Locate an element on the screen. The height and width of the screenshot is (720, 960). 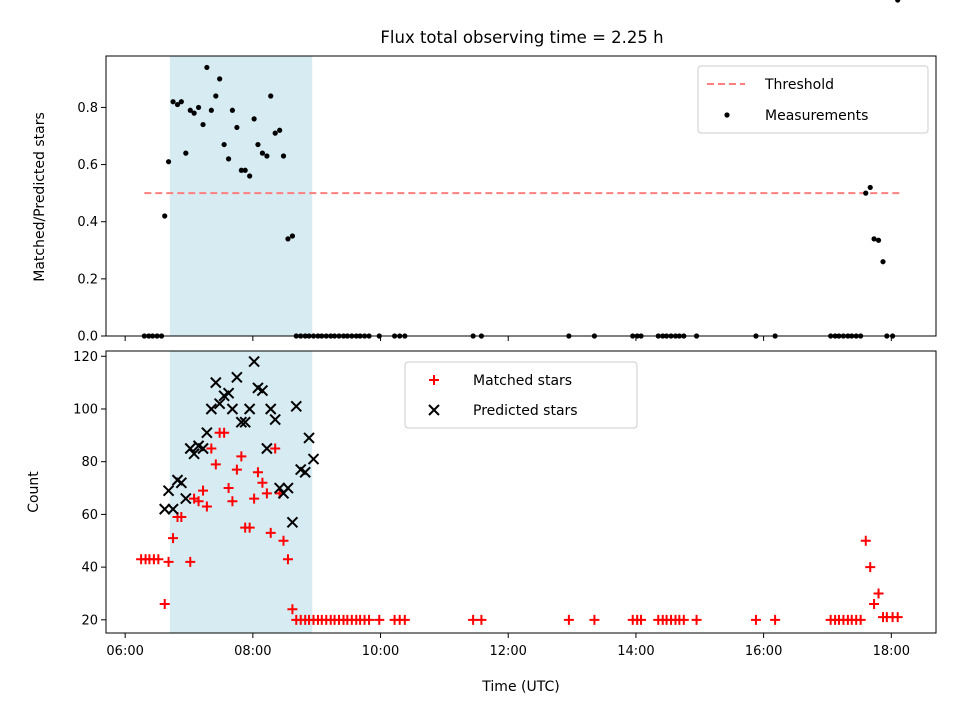
observing-window-span is located at coordinates (241, 492).